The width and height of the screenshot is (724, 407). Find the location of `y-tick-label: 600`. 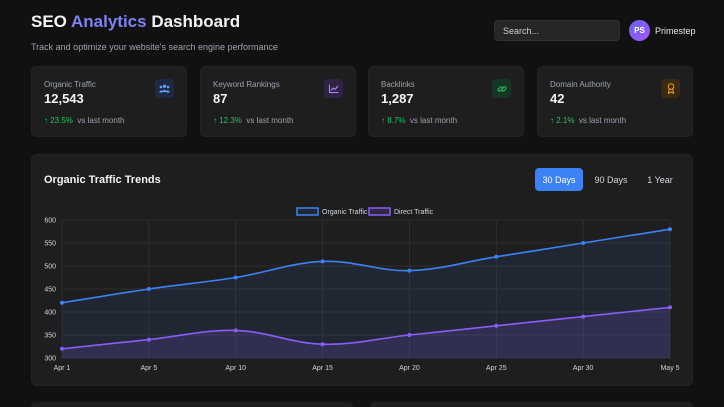

y-tick-label: 600 is located at coordinates (50, 221).